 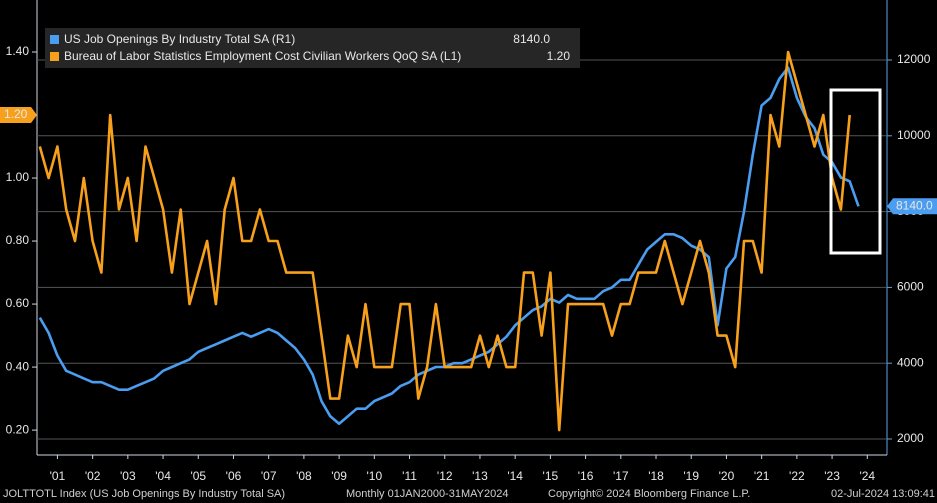 I want to click on x-tick-label: '04, so click(x=163, y=476).